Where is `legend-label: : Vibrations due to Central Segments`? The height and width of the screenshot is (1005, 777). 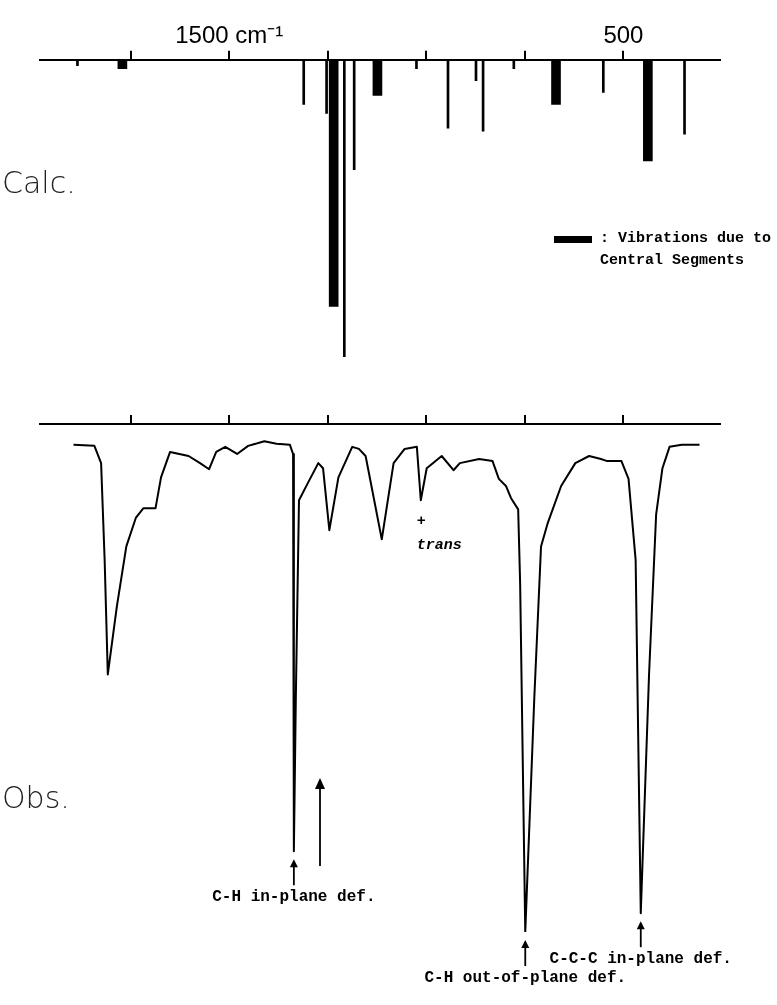
legend-label: : Vibrations due to Central Segments is located at coordinates (686, 250).